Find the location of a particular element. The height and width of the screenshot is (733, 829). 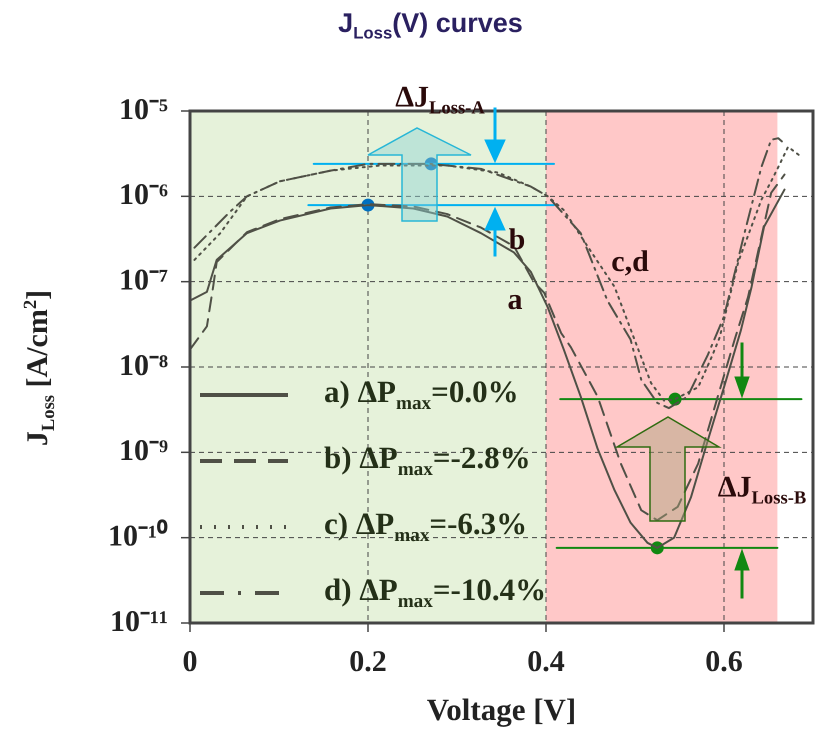

y-tick-label: 10⁻¹⁰ is located at coordinates (138, 535).